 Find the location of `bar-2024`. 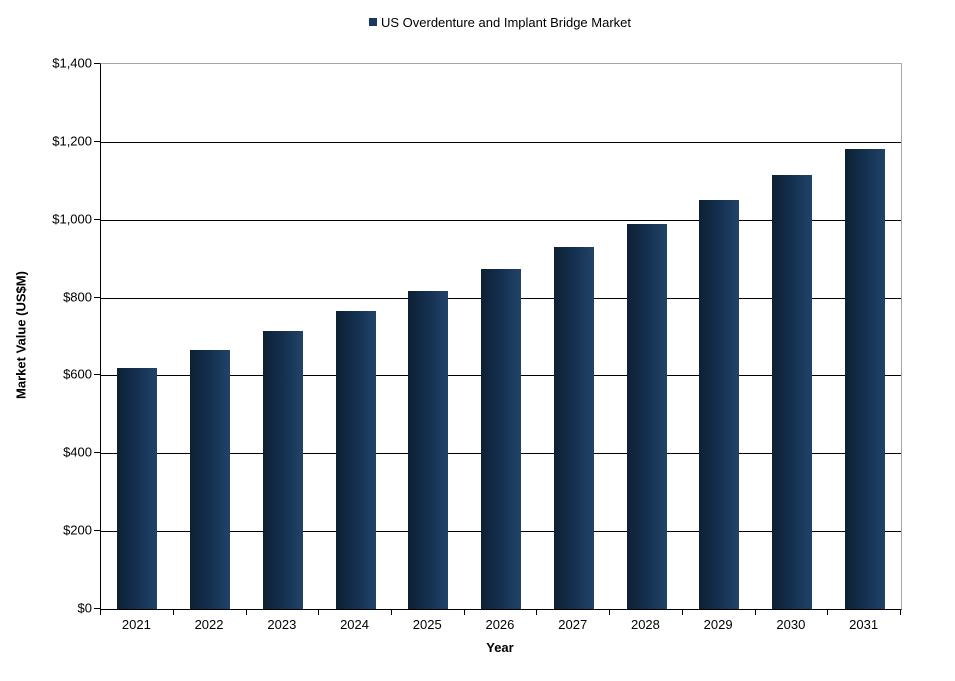

bar-2024 is located at coordinates (355, 460).